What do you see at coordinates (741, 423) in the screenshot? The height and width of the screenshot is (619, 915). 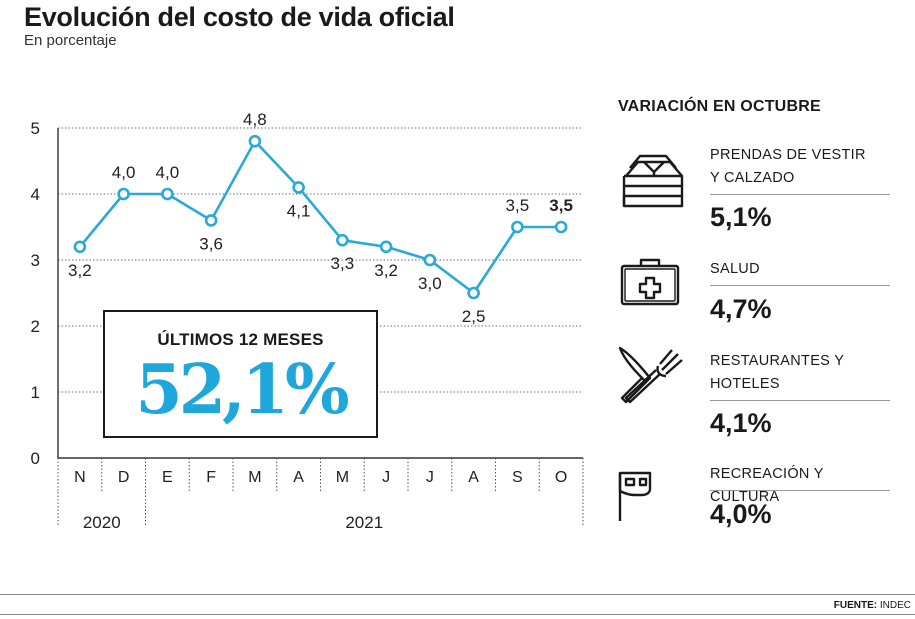 I see `category-restaurants-value: 4,1%` at bounding box center [741, 423].